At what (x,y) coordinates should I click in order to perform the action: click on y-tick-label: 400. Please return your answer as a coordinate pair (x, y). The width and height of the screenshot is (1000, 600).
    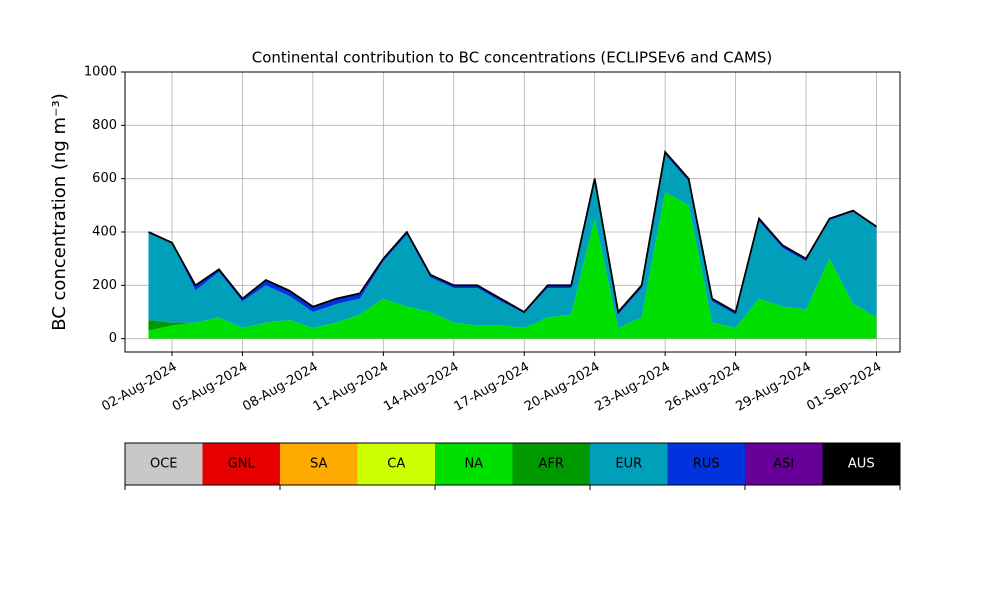
    Looking at the image, I should click on (104, 232).